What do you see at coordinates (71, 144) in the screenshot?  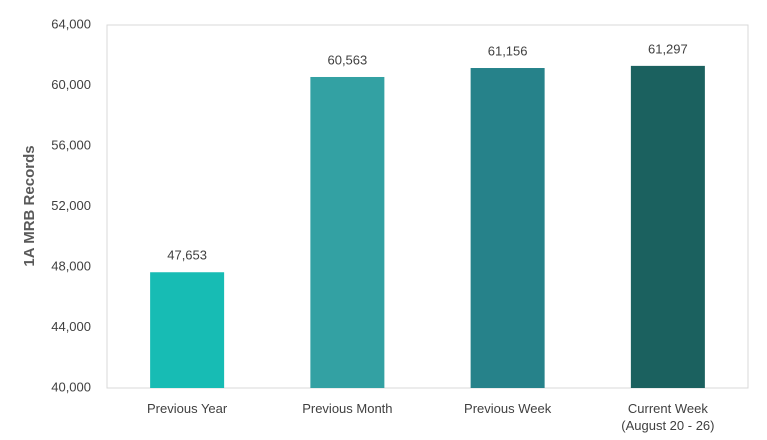 I see `y-tick-label: 56,000` at bounding box center [71, 144].